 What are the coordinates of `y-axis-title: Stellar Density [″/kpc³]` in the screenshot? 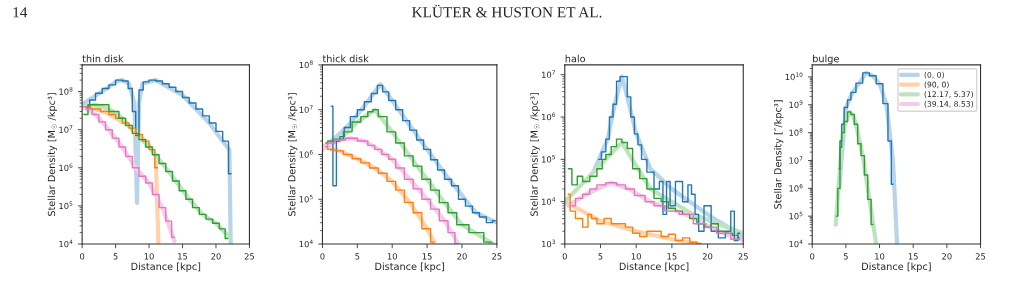 It's located at (778, 154).